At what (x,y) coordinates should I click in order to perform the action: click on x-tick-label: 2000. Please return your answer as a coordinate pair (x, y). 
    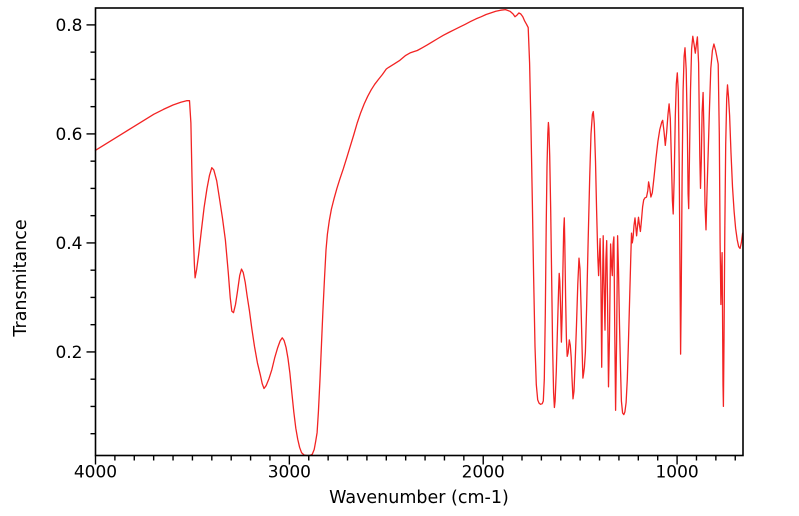
    Looking at the image, I should click on (483, 473).